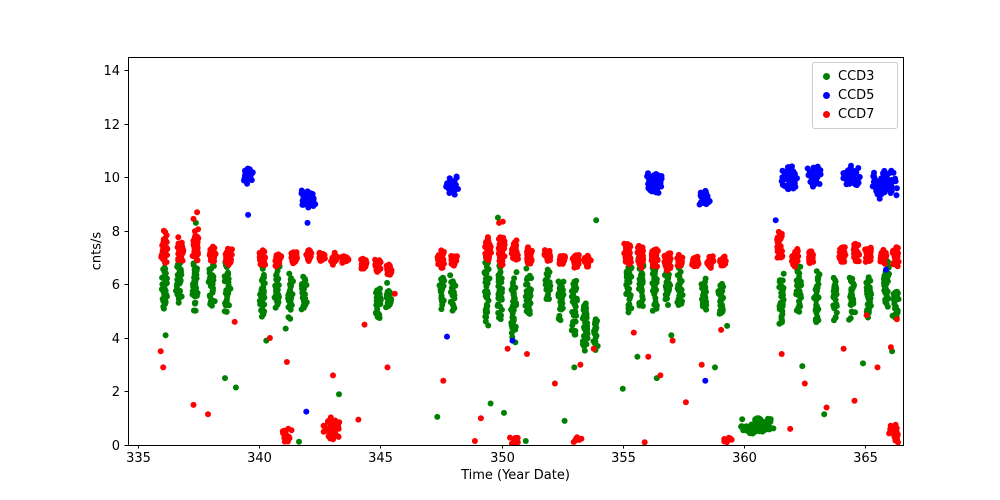  What do you see at coordinates (623, 458) in the screenshot?
I see `x-tick-label: 355` at bounding box center [623, 458].